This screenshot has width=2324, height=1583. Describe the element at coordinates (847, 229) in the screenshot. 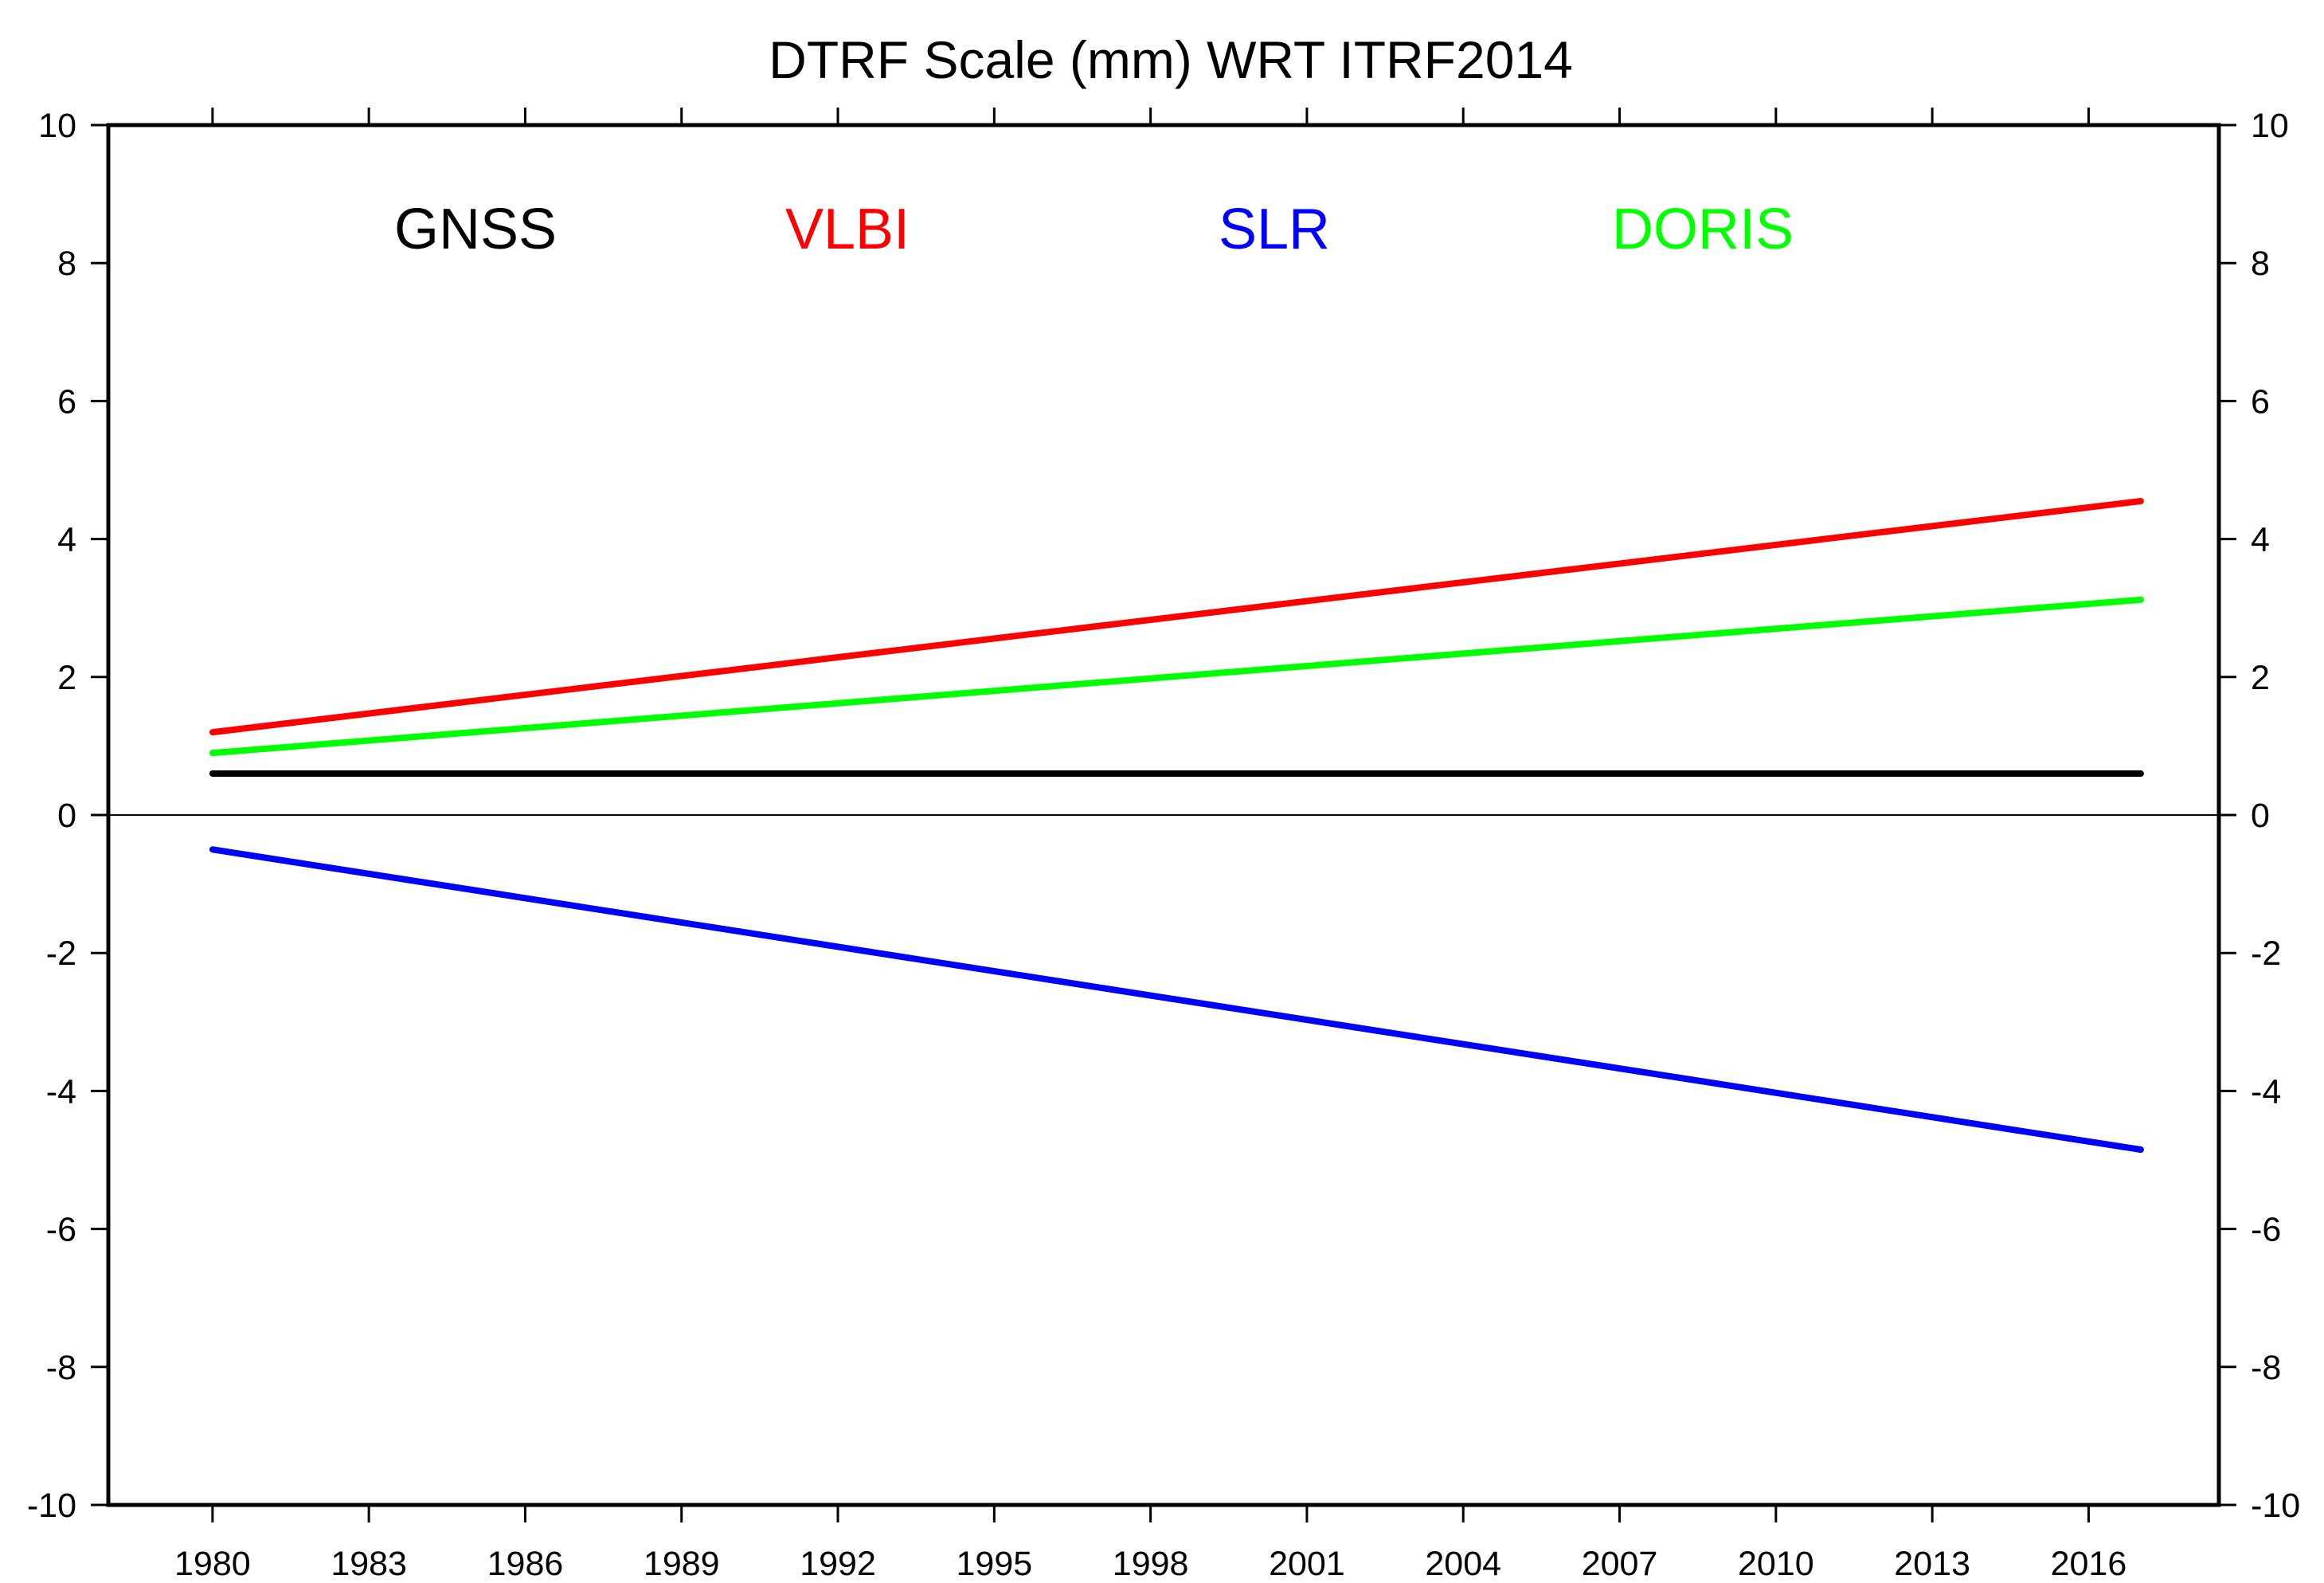

I see `legend-label-vlbi: VLBI` at that location.